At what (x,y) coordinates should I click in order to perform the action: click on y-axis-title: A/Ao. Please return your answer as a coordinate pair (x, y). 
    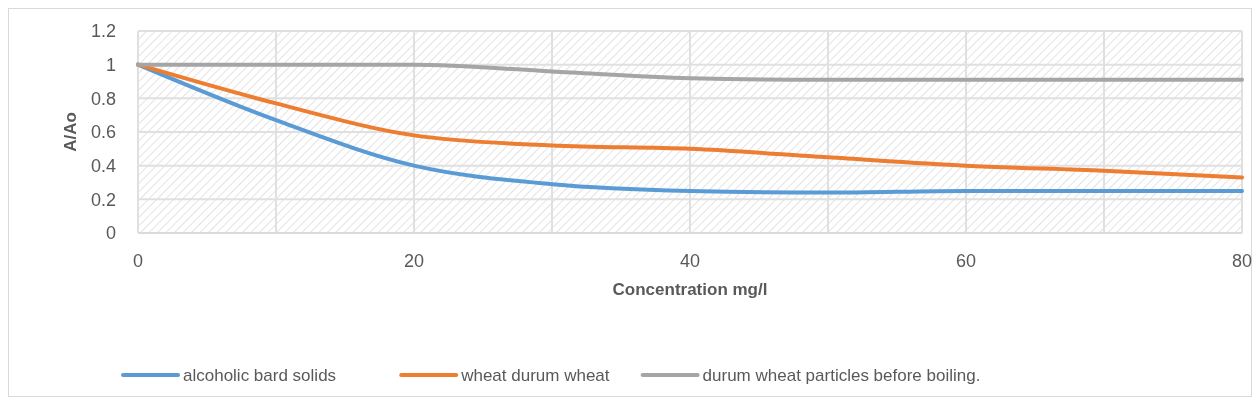
    Looking at the image, I should click on (70, 132).